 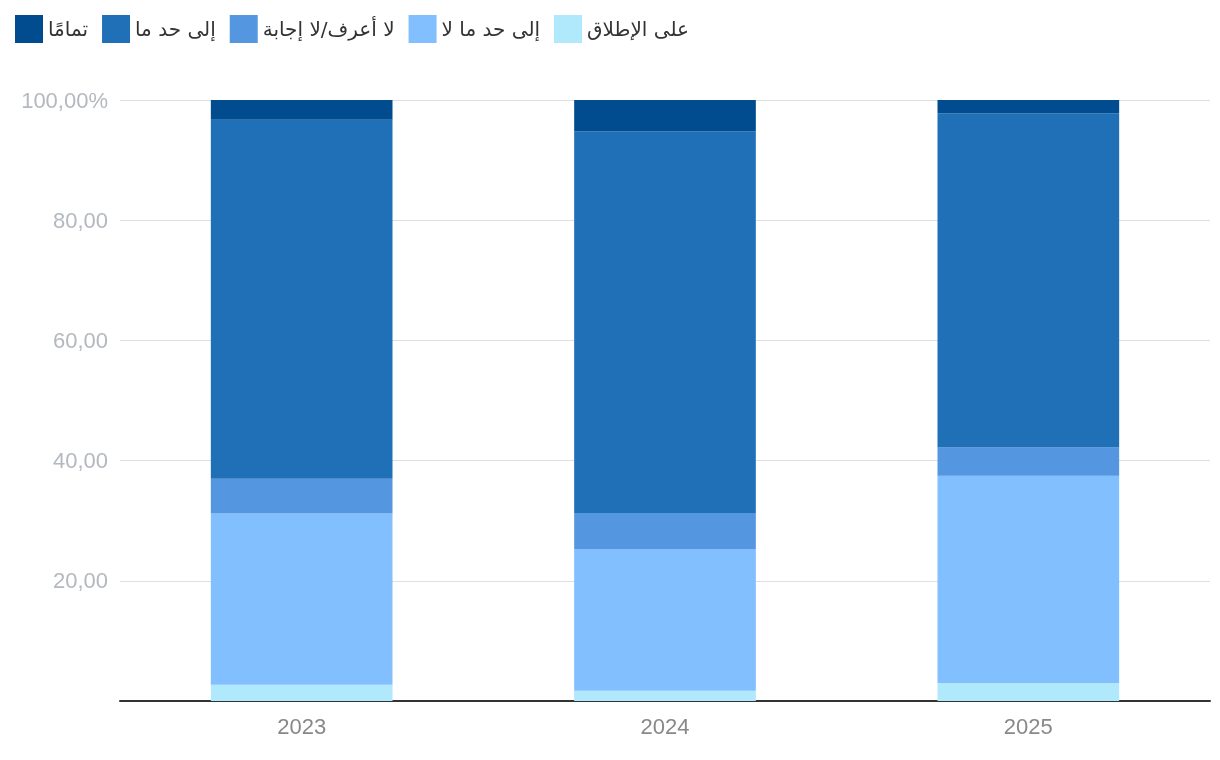 What do you see at coordinates (80, 581) in the screenshot?
I see `y-tick-label: 20,00` at bounding box center [80, 581].